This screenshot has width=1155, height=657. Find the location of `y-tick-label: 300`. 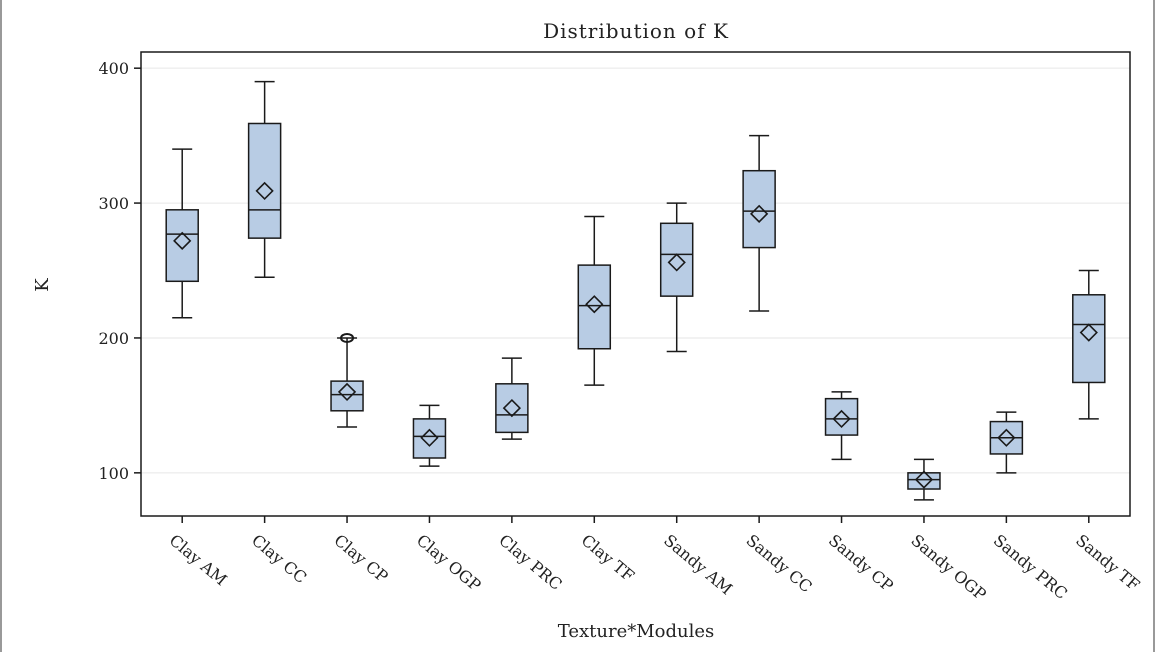

y-tick-label: 300 is located at coordinates (113, 203).